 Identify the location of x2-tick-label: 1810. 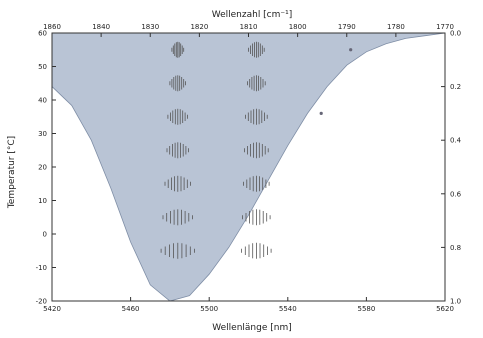
(249, 27).